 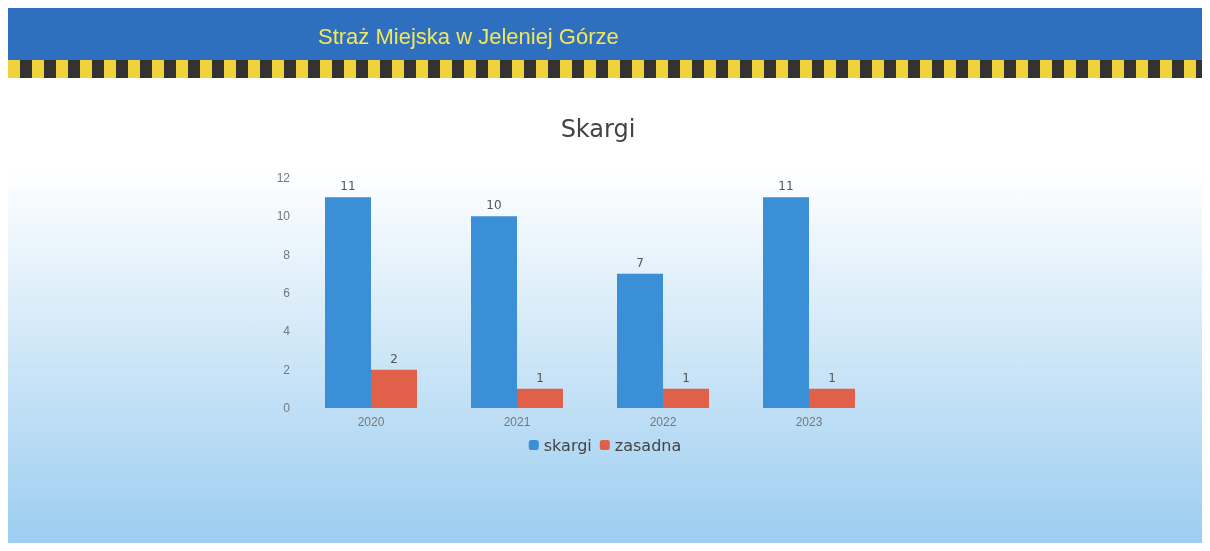 What do you see at coordinates (663, 422) in the screenshot?
I see `x-tick-label: 2022` at bounding box center [663, 422].